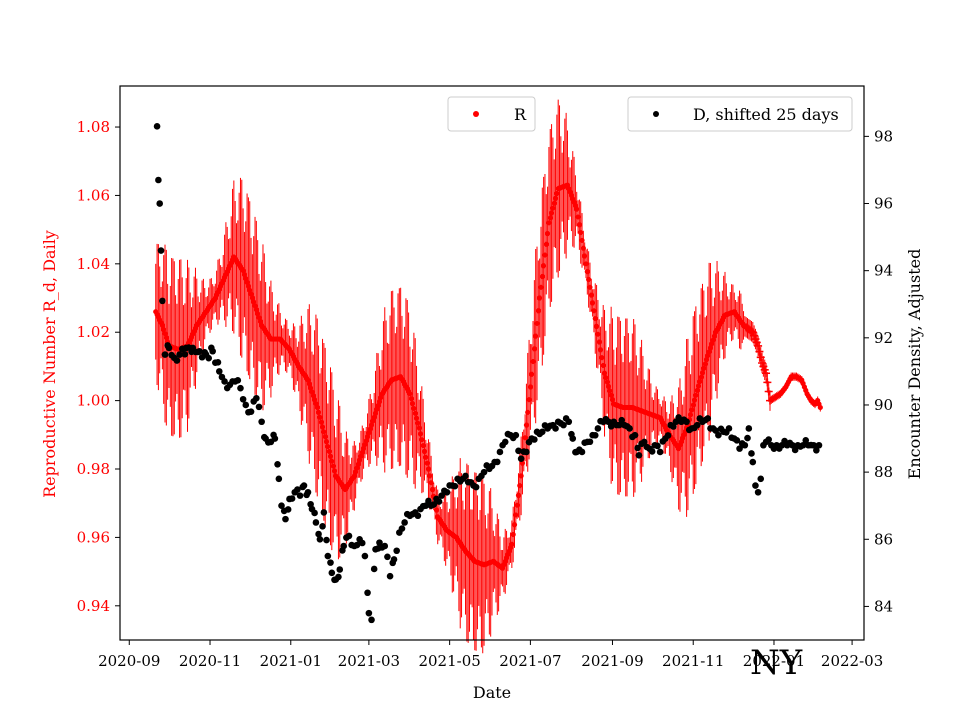  I want to click on x-tick-label-3: 2021-03, so click(369, 661).